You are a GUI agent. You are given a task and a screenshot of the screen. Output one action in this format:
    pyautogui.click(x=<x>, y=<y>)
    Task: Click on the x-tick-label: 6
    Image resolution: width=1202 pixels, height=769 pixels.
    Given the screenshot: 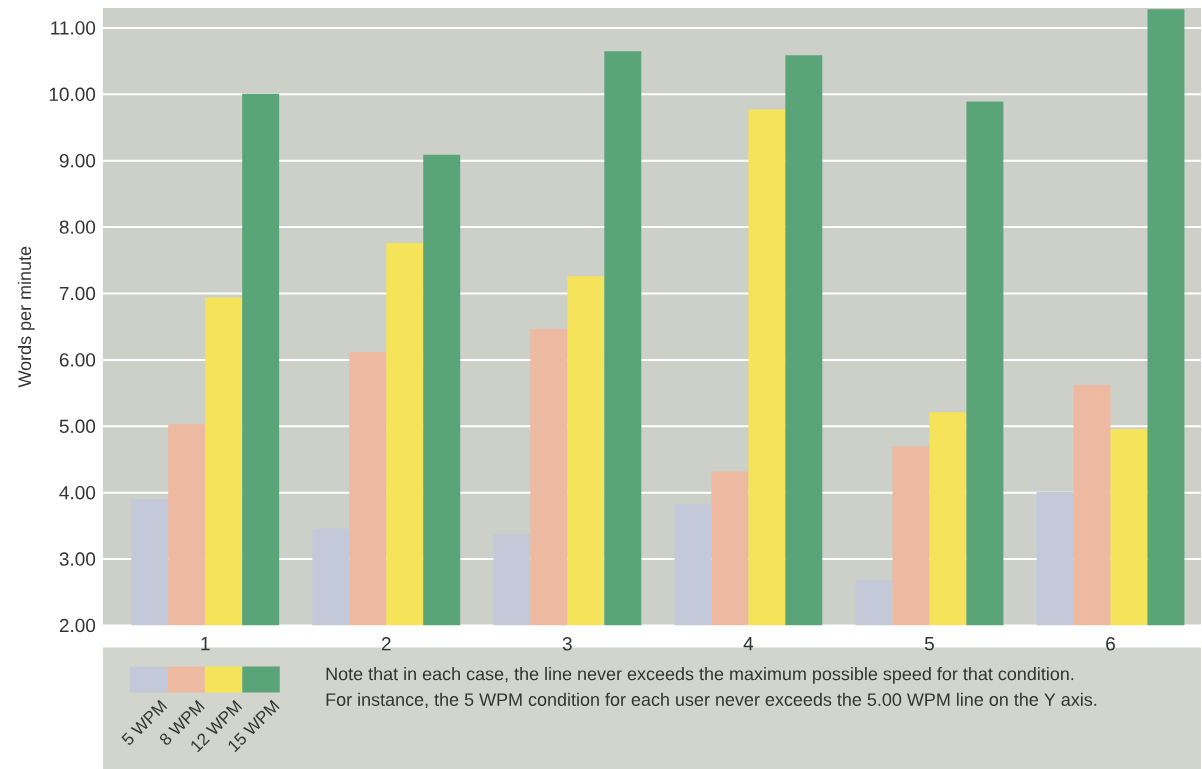 What is the action you would take?
    pyautogui.click(x=1110, y=643)
    